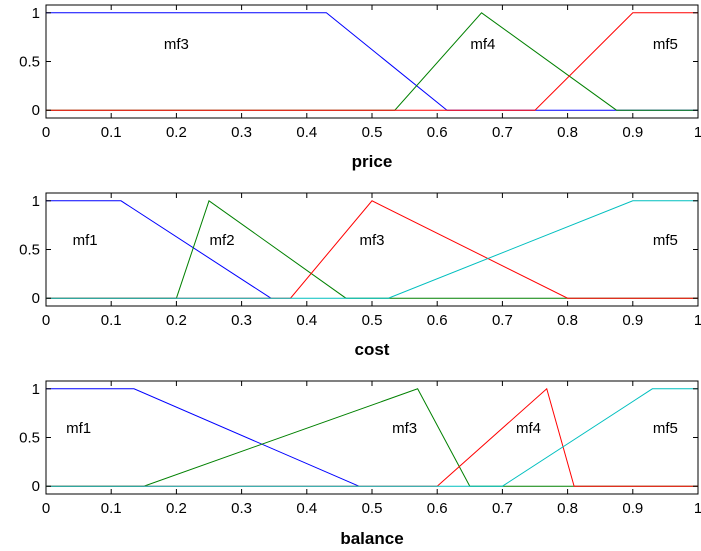 This screenshot has height=551, width=701. I want to click on mf-annotation: mf2, so click(222, 240).